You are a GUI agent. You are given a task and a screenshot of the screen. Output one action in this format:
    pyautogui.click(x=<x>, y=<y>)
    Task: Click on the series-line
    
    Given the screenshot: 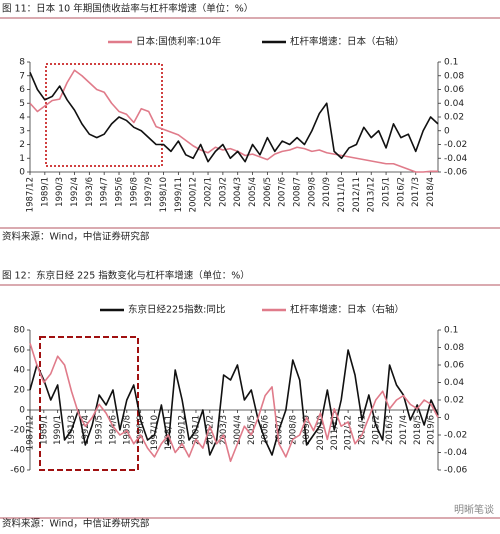 What is the action you would take?
    pyautogui.click(x=234, y=117)
    